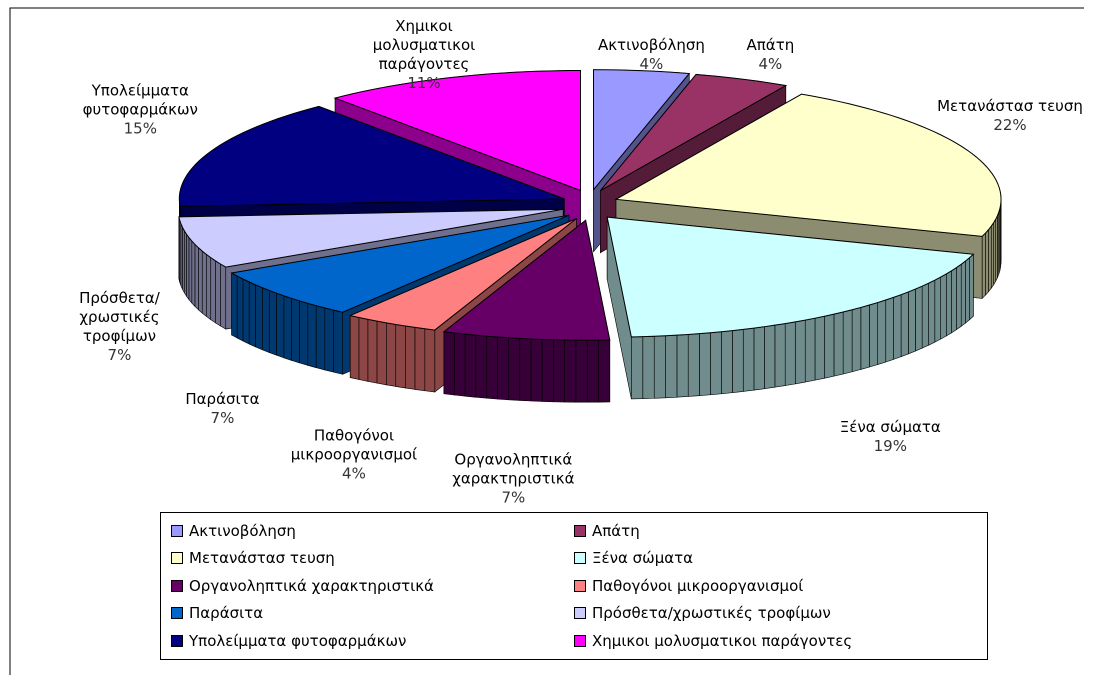 The width and height of the screenshot is (1094, 675). What do you see at coordinates (513, 469) in the screenshot?
I see `category-label: Οργανοληπτικά χαρακτηριστικά` at bounding box center [513, 469].